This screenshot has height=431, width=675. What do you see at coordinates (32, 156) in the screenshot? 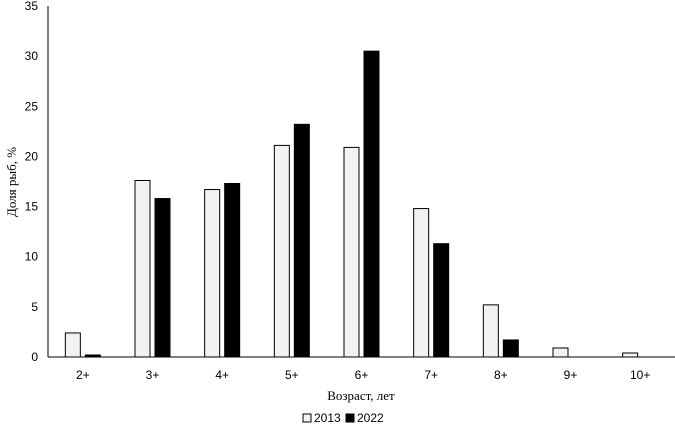
I see `y-tick-label: 20` at bounding box center [32, 156].